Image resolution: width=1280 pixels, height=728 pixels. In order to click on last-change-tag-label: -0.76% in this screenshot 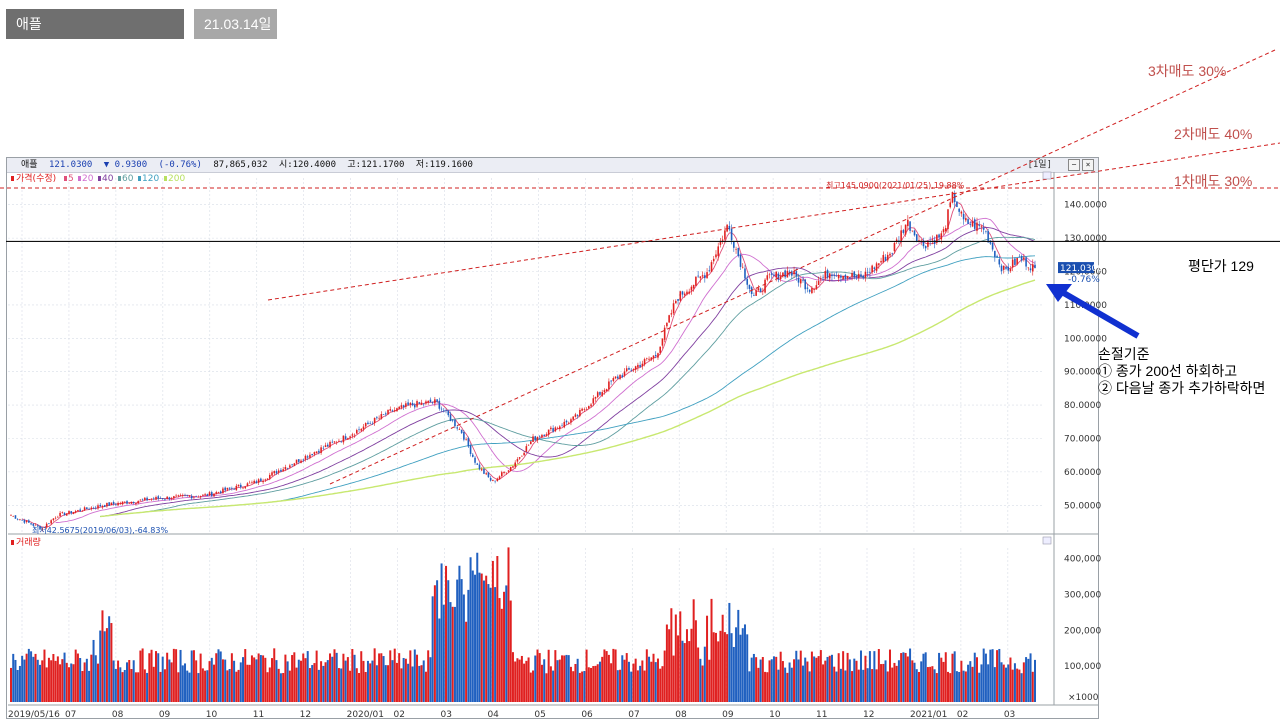, I will do `click(1084, 280)`.